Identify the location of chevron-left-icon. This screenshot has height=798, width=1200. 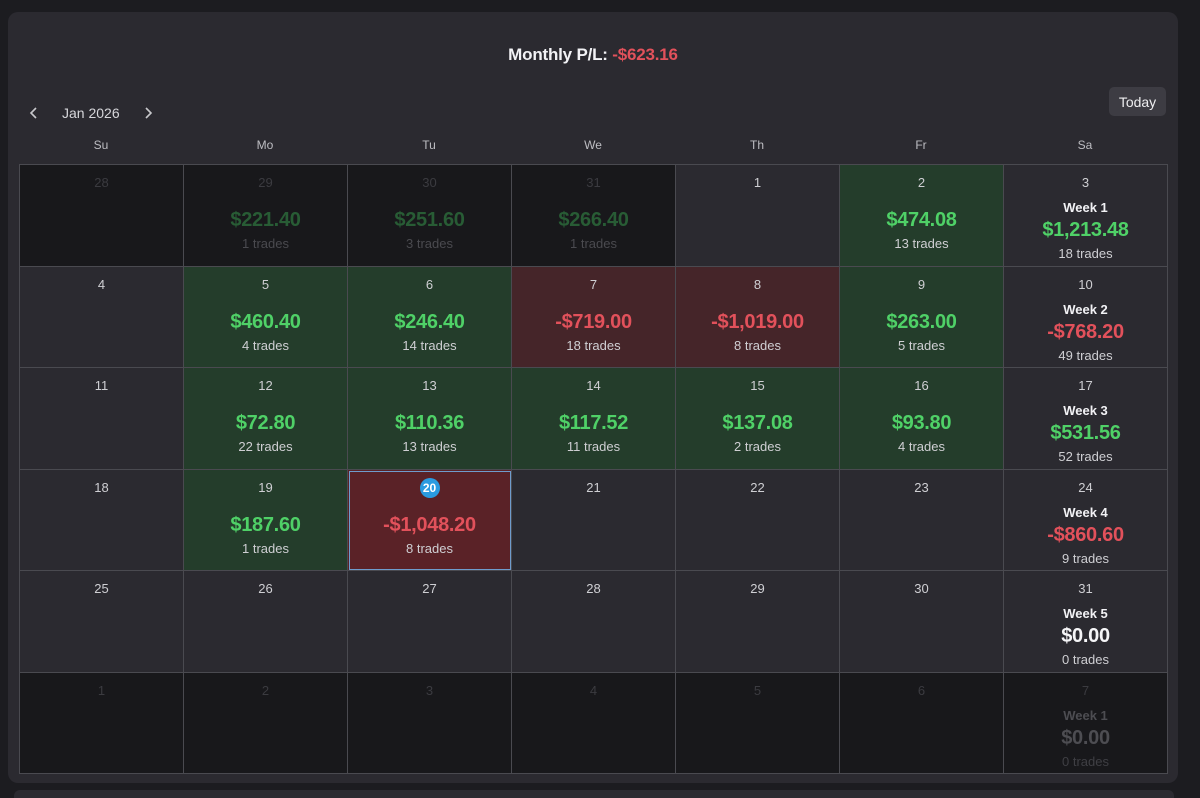
(33, 113).